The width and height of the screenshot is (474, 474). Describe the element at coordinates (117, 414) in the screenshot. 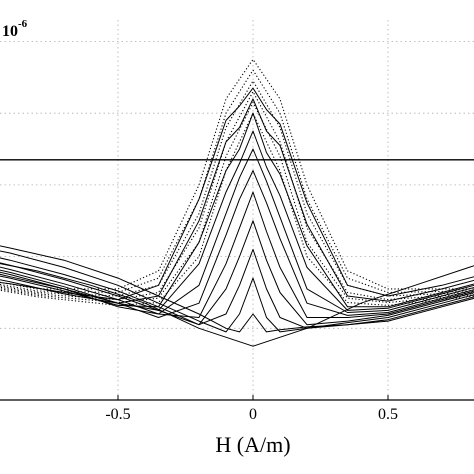

I see `x-tick-label-2: -0.5` at that location.